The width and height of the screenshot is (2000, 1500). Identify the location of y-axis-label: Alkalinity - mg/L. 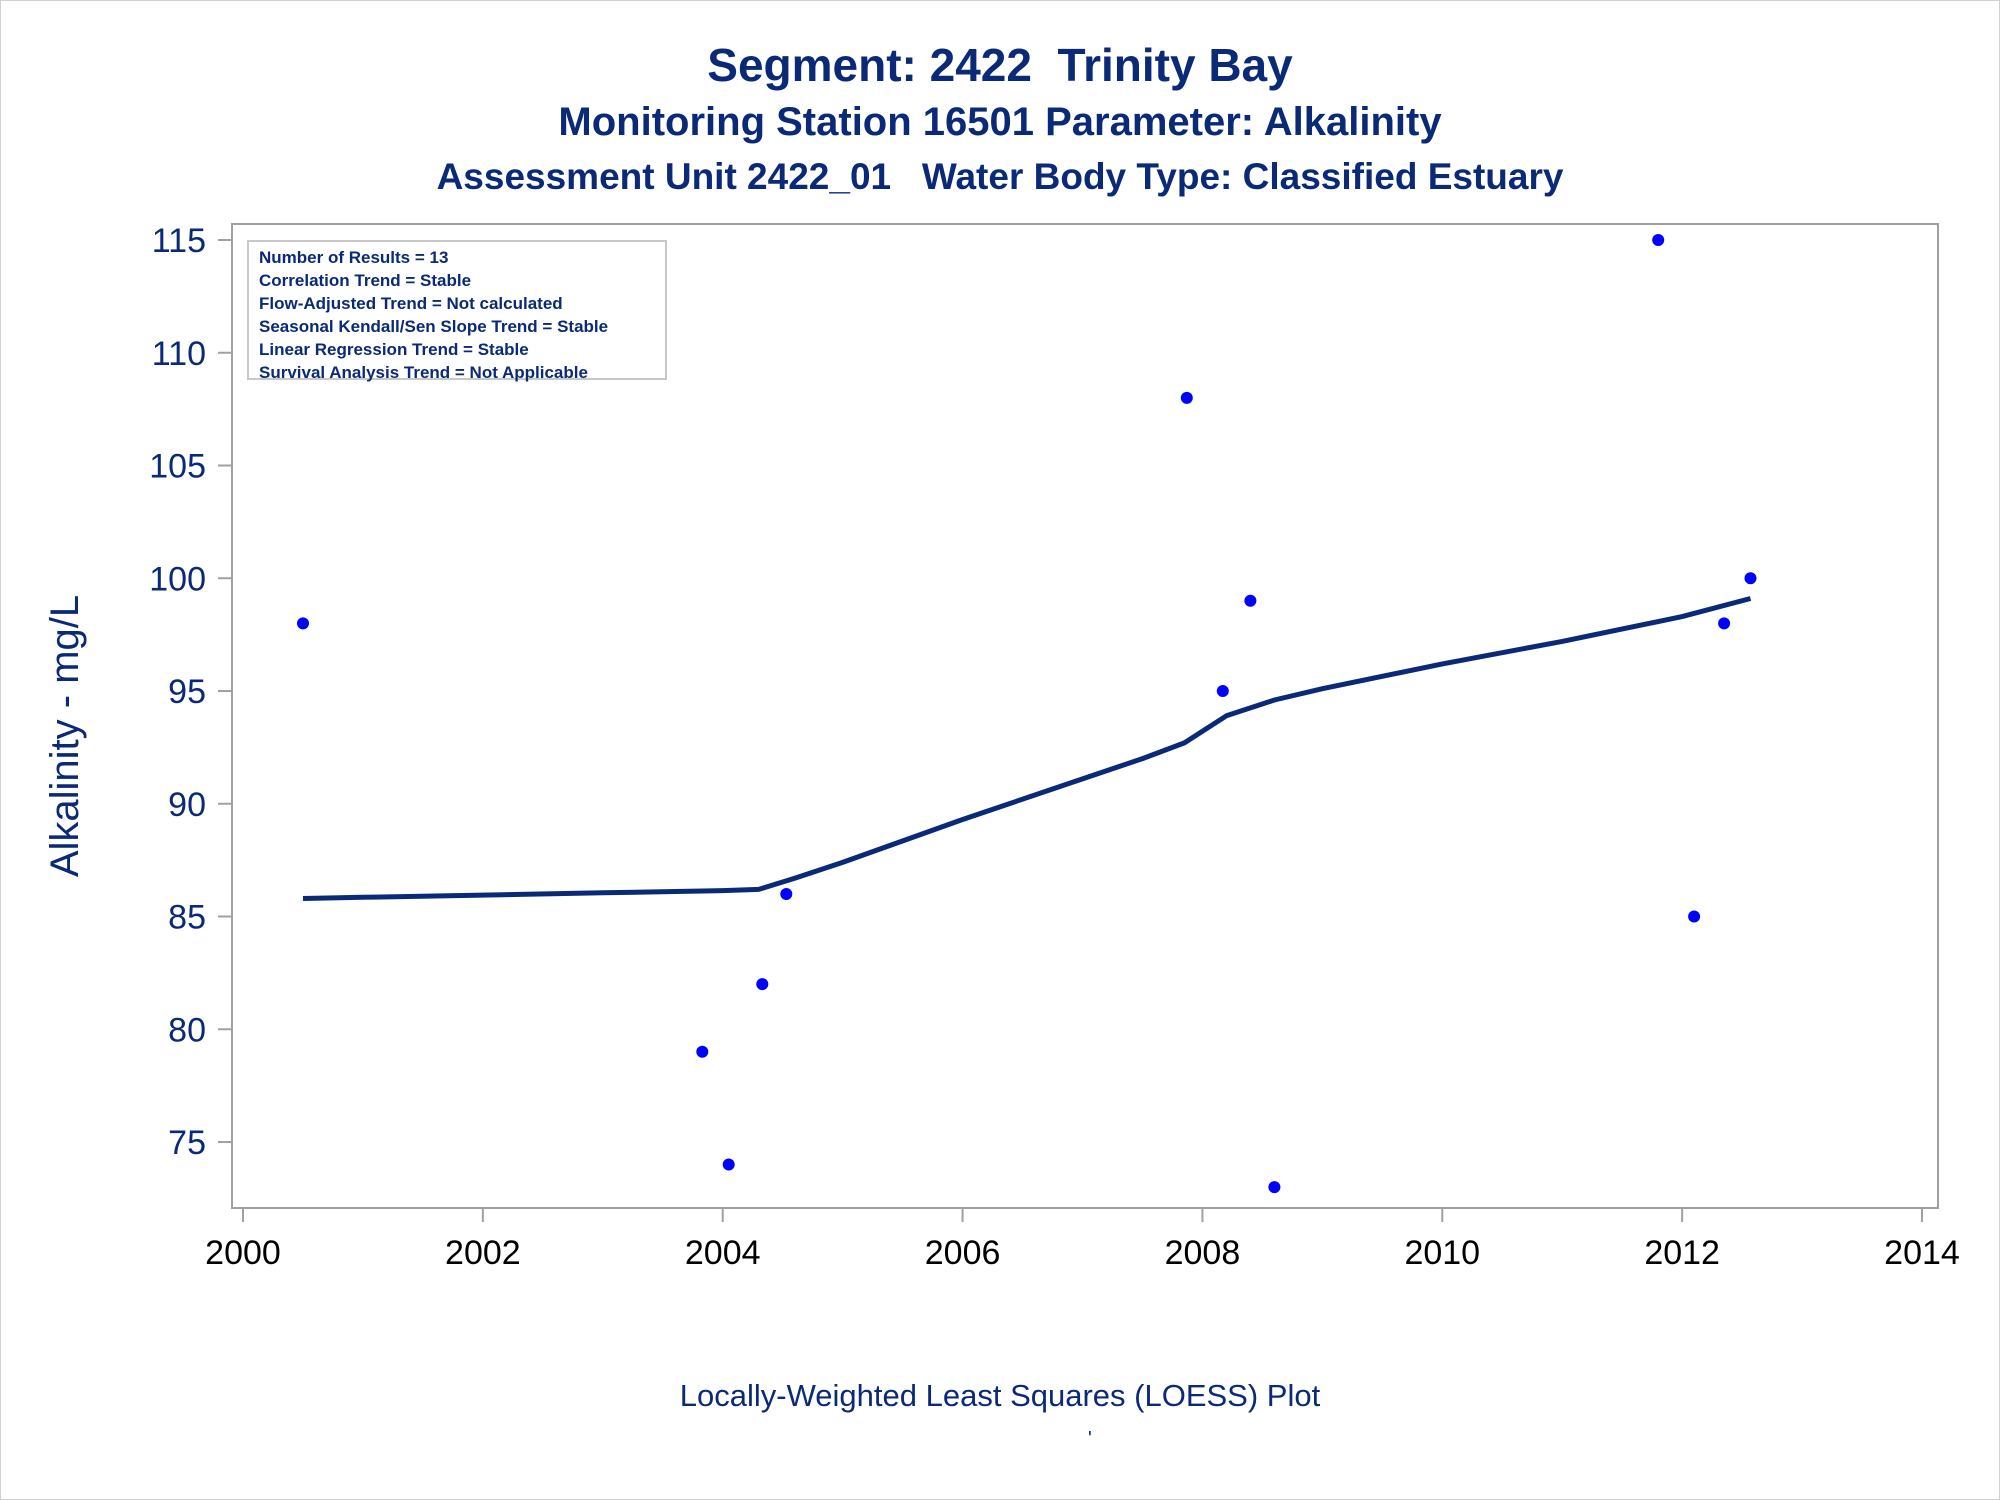
(65, 736).